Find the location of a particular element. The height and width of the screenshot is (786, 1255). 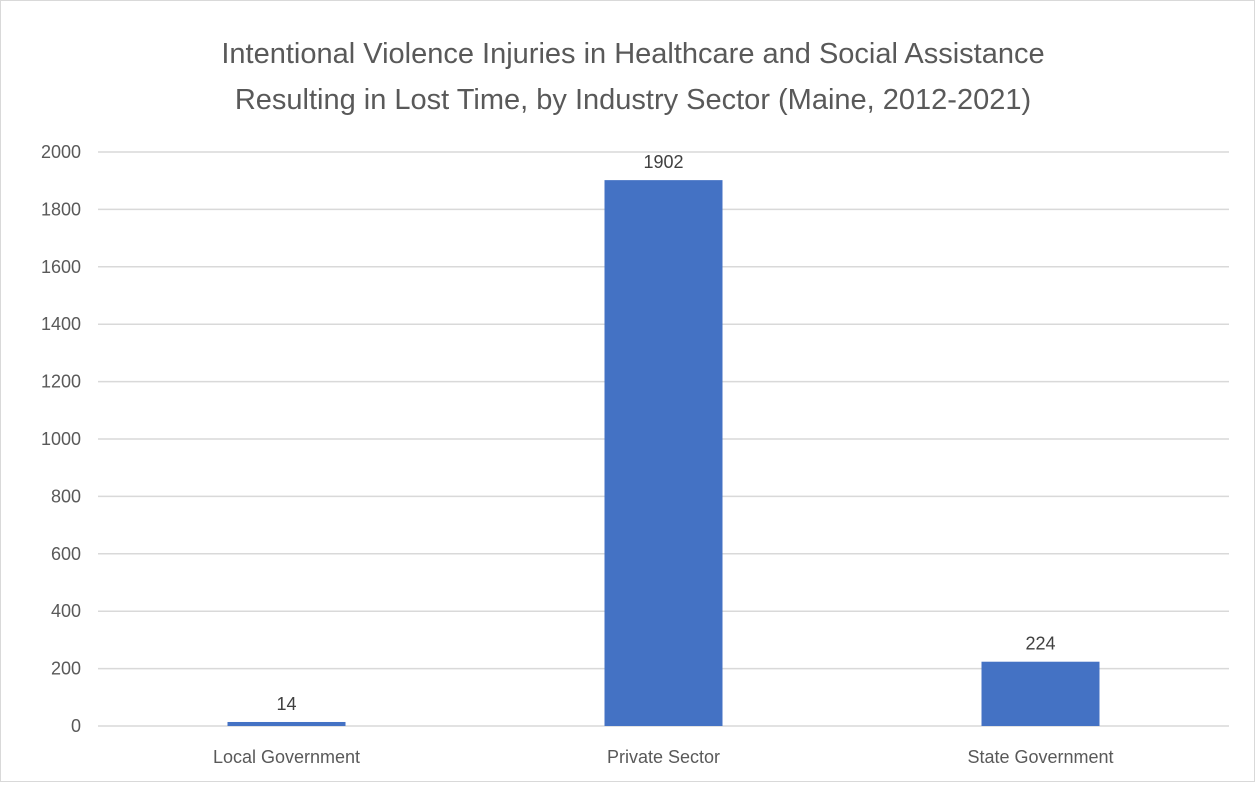

x-category-label: Private Sector is located at coordinates (663, 757).